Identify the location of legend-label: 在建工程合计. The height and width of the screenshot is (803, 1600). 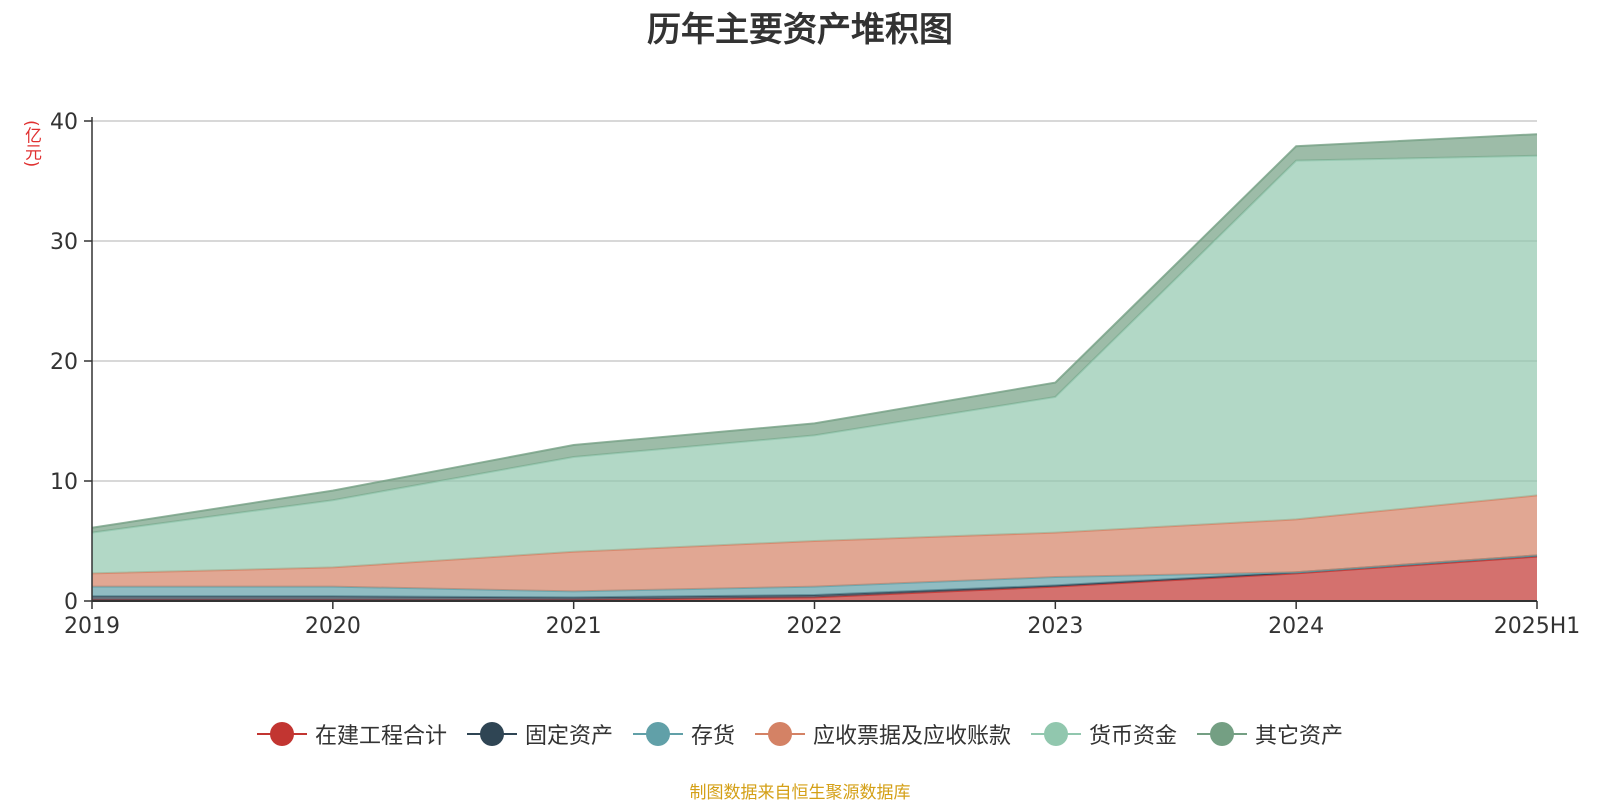
(380, 736).